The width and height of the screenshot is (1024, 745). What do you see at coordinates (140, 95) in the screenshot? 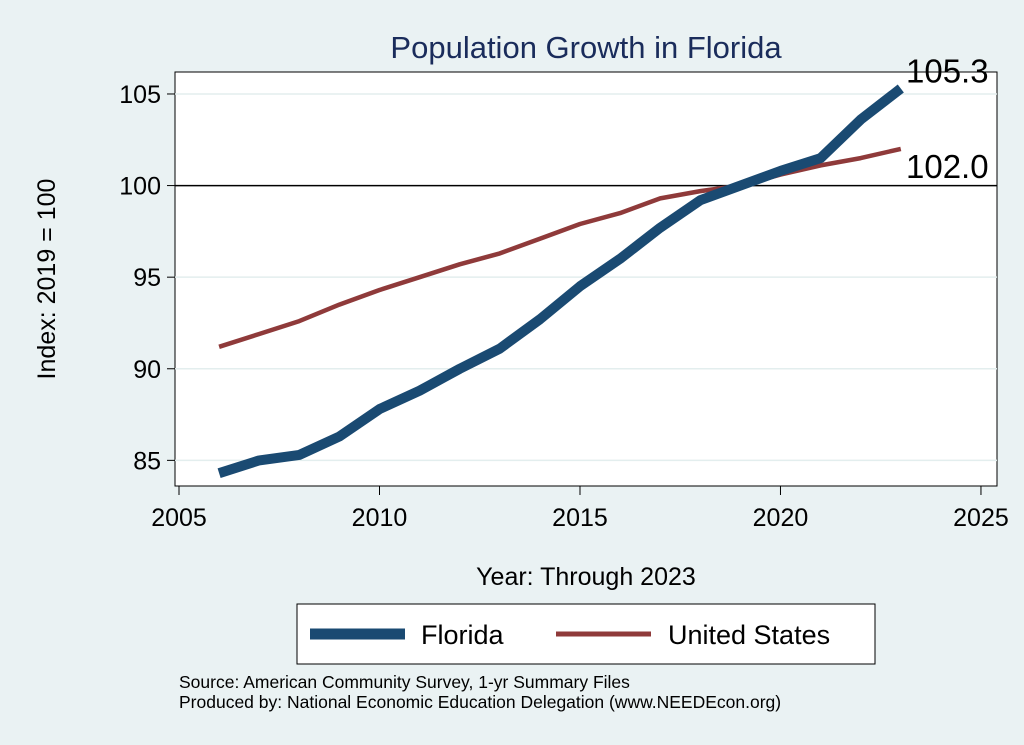
I see `y-tick-label: 105` at bounding box center [140, 95].